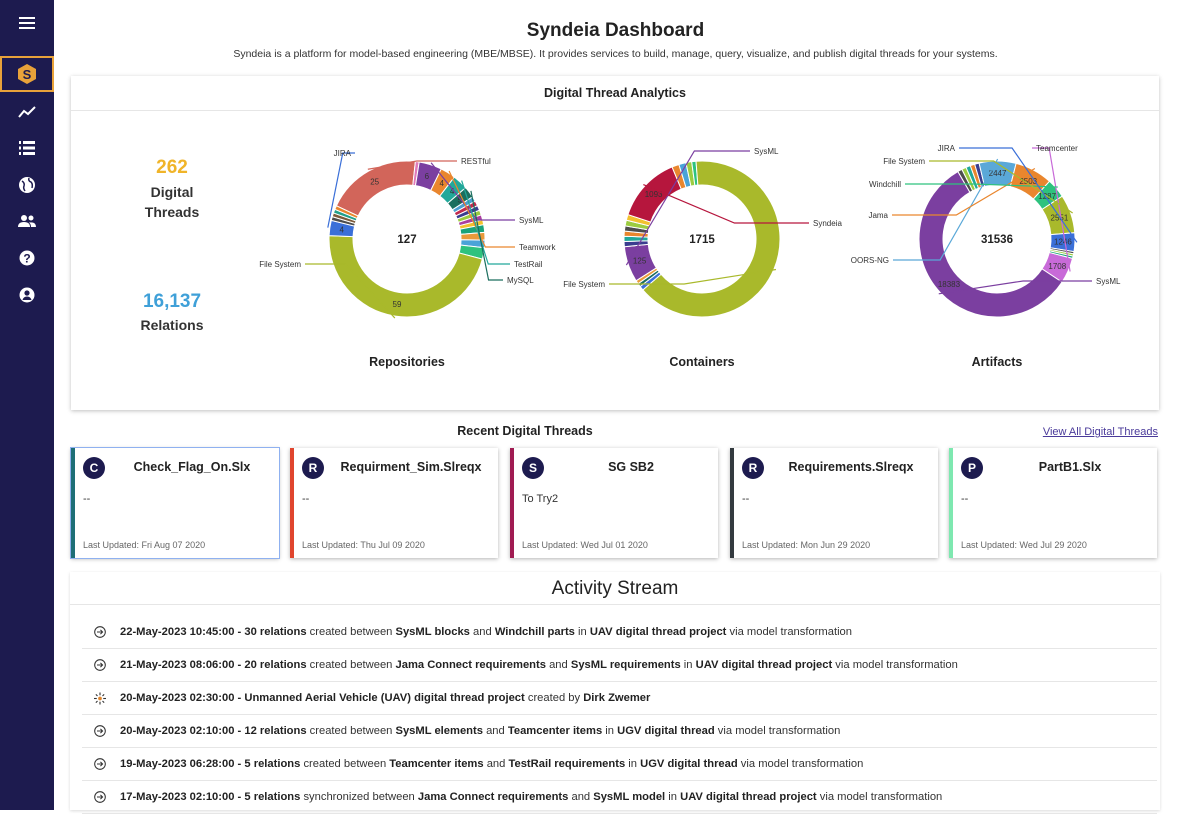 The width and height of the screenshot is (1177, 814). Describe the element at coordinates (313, 468) in the screenshot. I see `avatar: R` at that location.